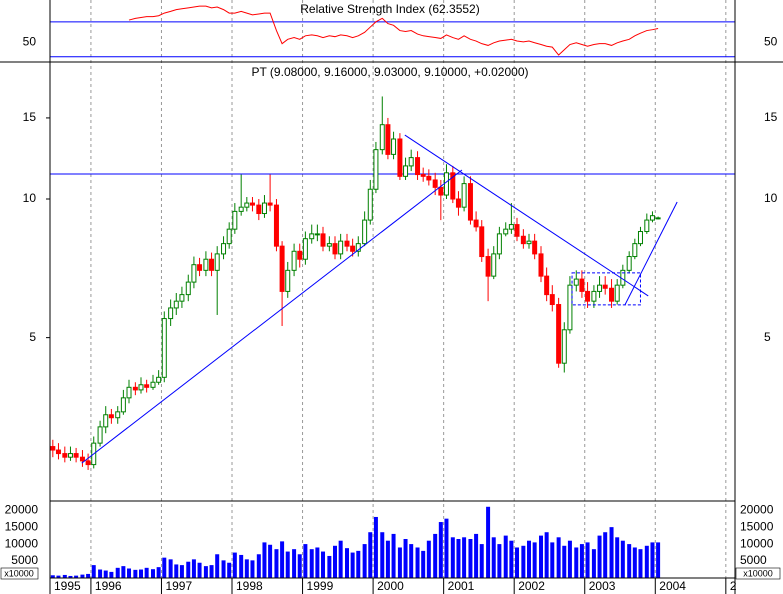  Describe the element at coordinates (22, 509) in the screenshot. I see `volume-tick-label: 20000` at that location.